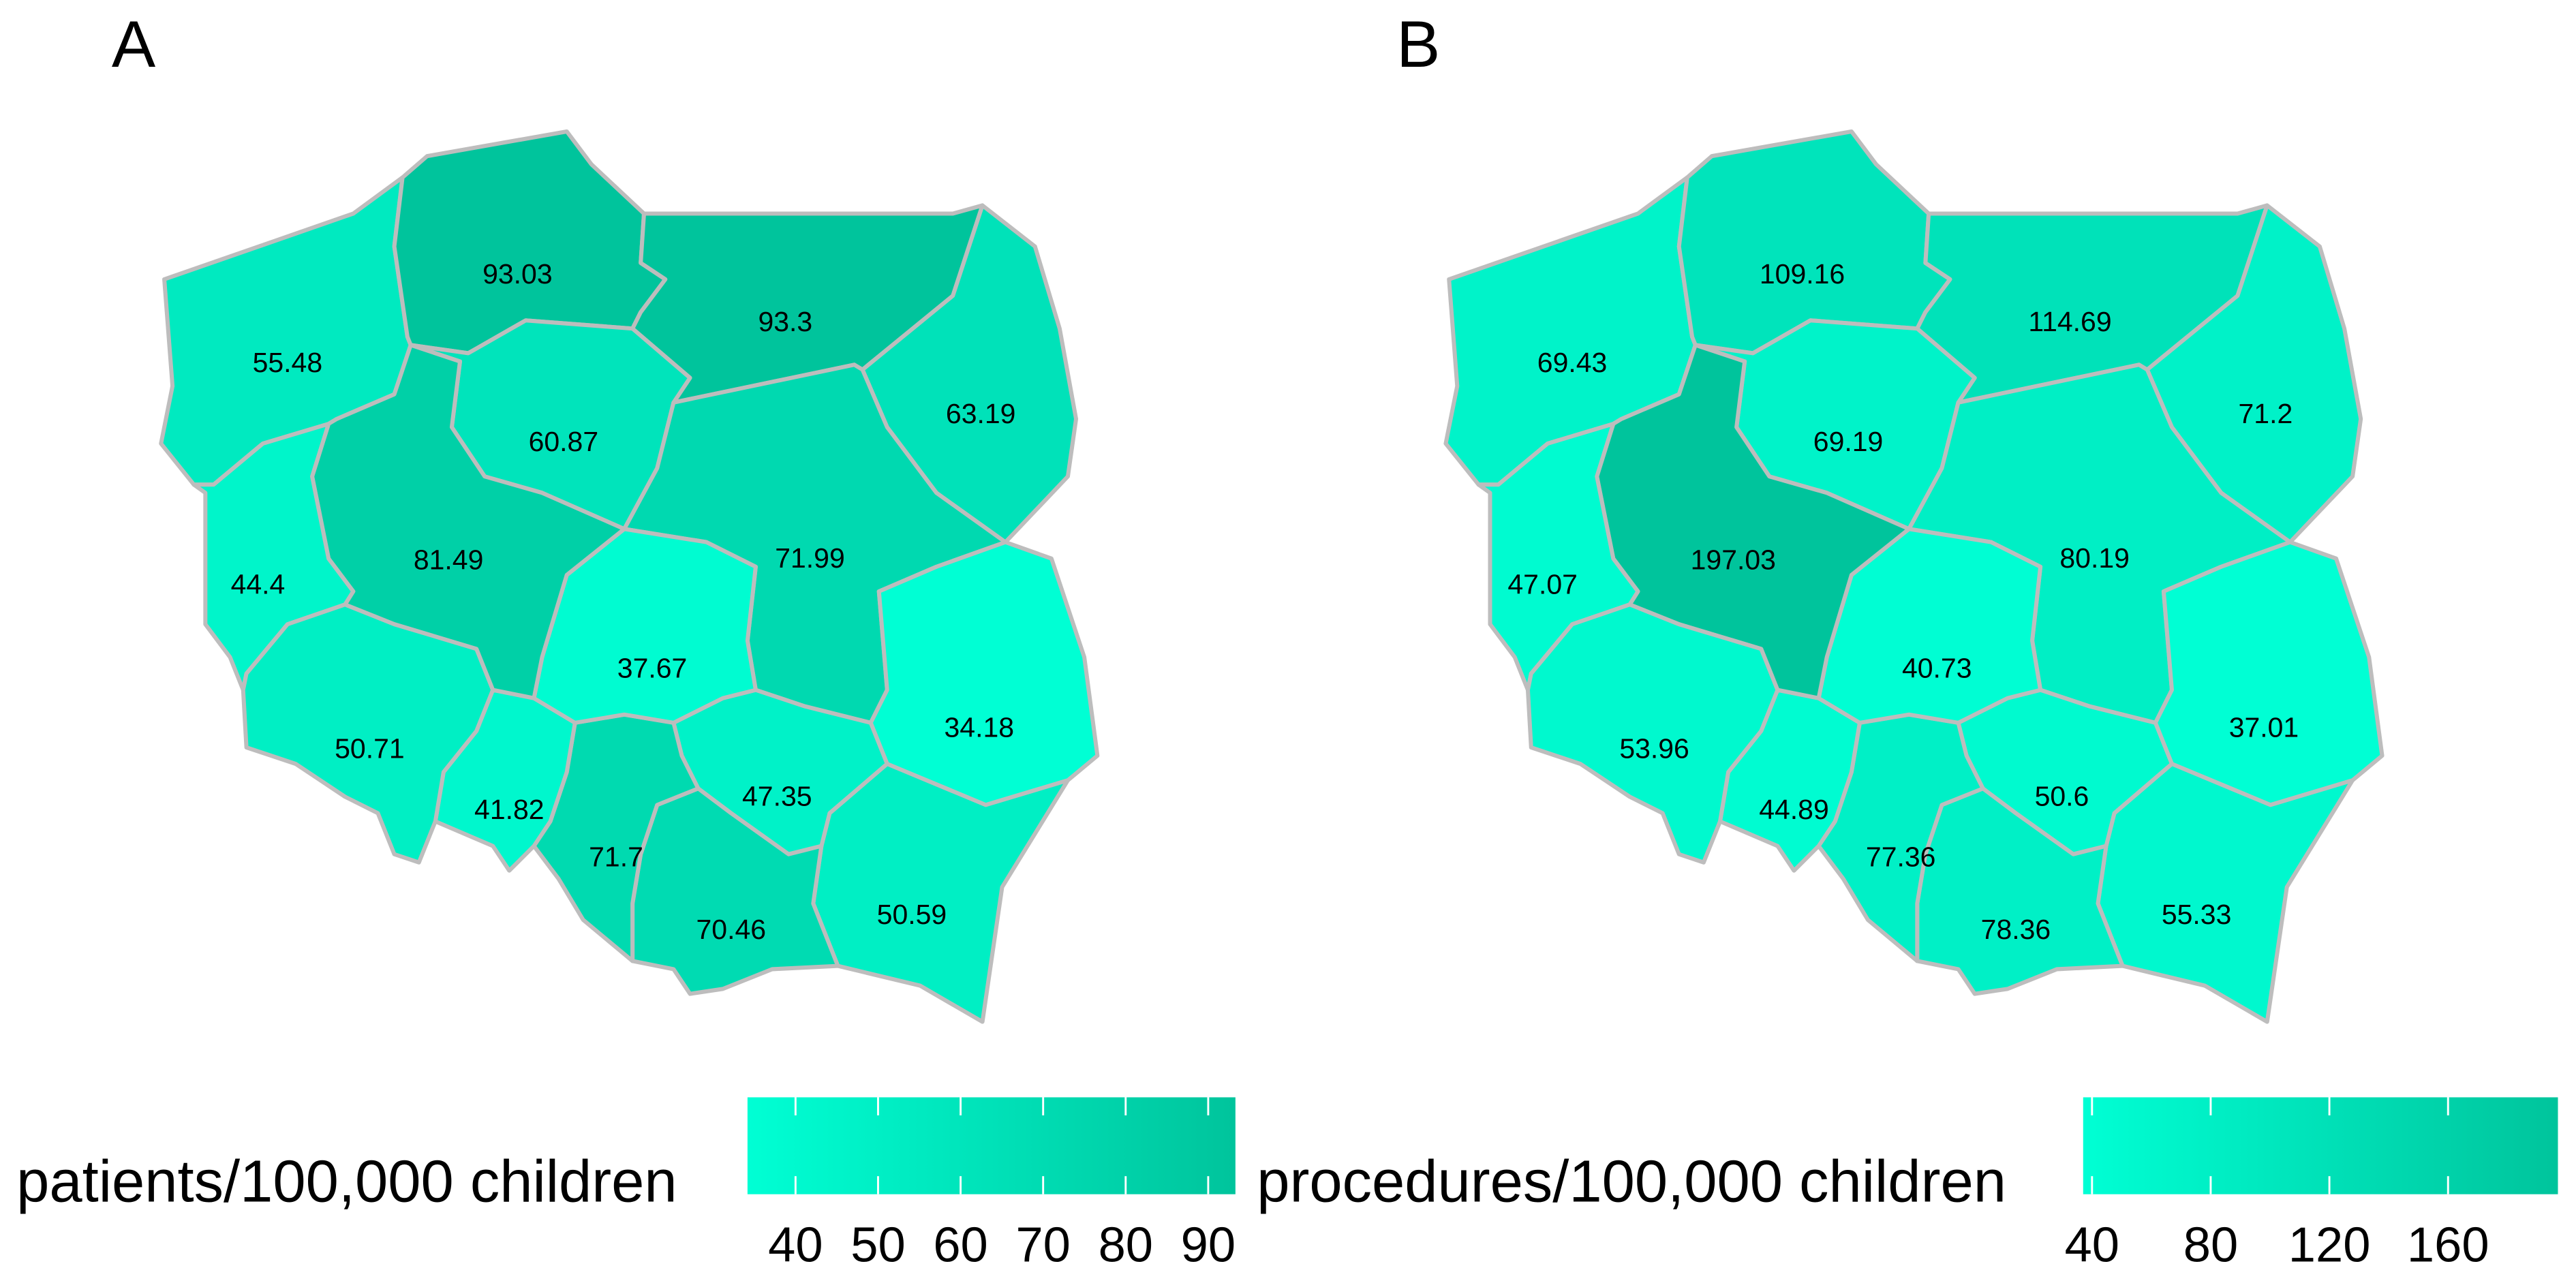  I want to click on region-value-label: 55.48, so click(288, 362).